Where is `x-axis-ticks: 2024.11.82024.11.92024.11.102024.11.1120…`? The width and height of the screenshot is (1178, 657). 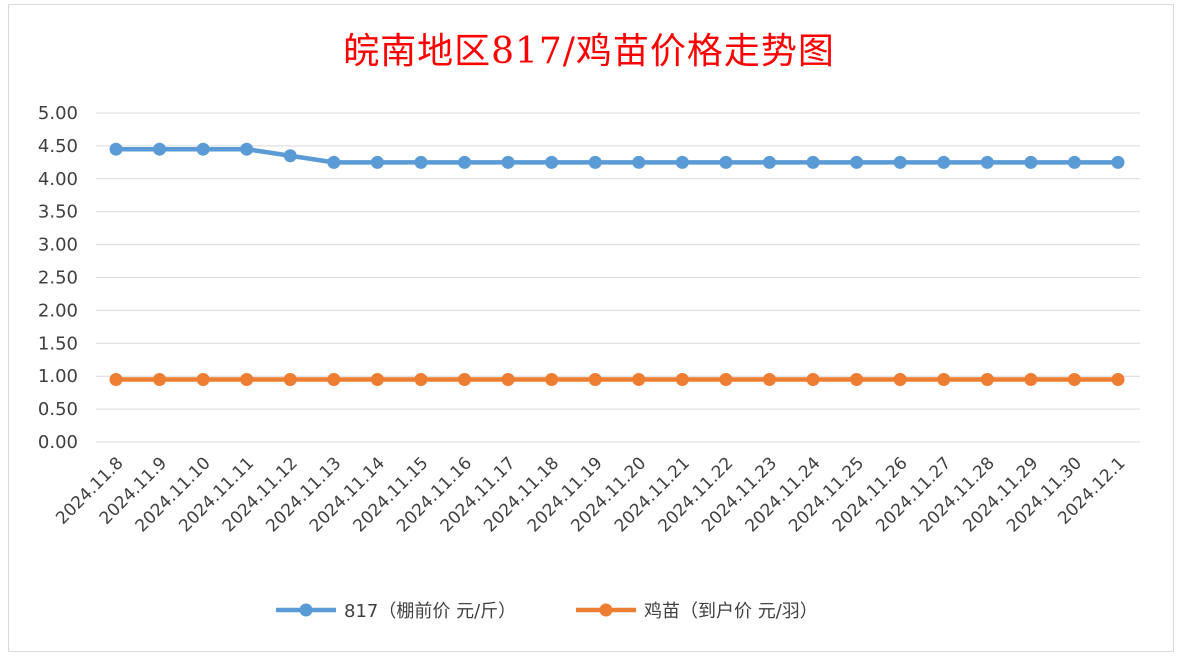
x-axis-ticks: 2024.11.82024.11.92024.11.102024.11.1120… is located at coordinates (590, 494).